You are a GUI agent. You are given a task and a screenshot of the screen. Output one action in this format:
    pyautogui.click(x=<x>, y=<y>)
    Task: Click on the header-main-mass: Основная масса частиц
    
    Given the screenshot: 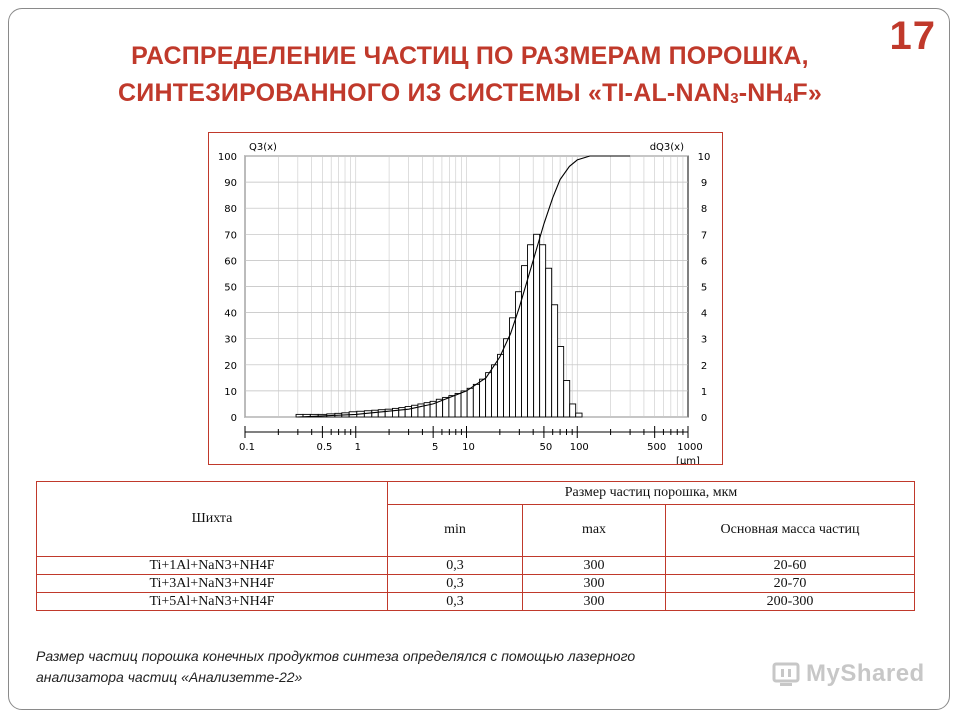 What is the action you would take?
    pyautogui.click(x=790, y=530)
    